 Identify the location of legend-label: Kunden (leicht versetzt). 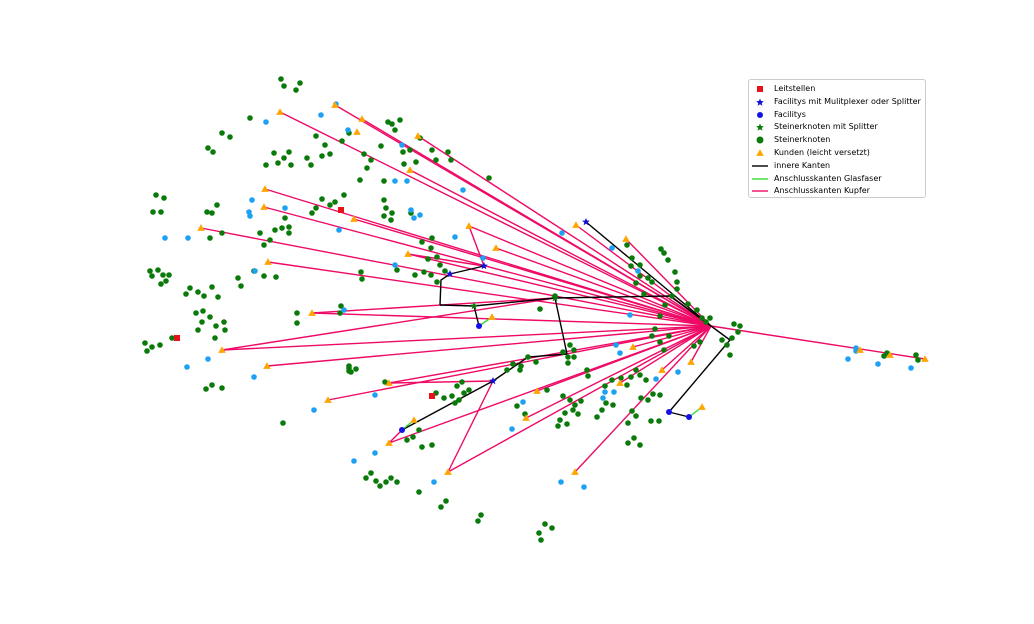
(822, 152).